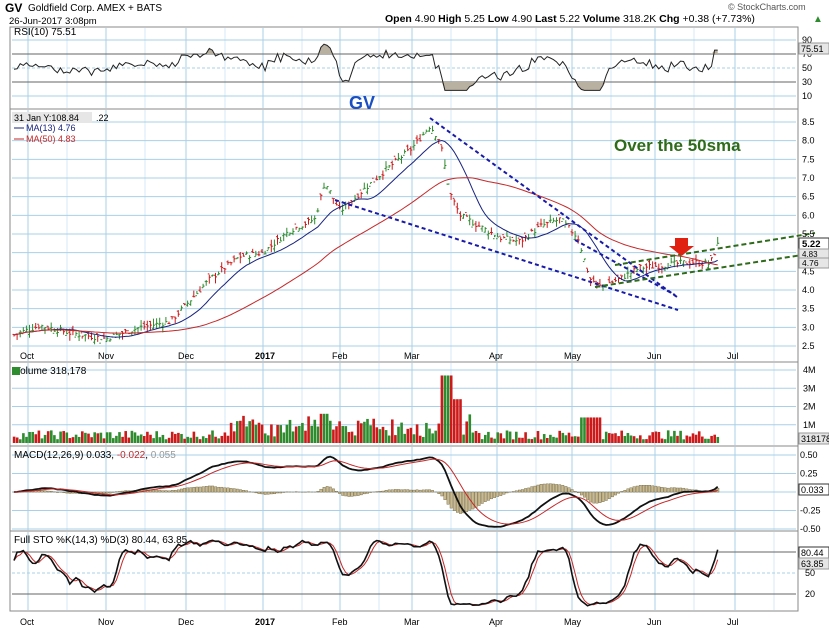  I want to click on price-tick-label: 6.0, so click(808, 215).